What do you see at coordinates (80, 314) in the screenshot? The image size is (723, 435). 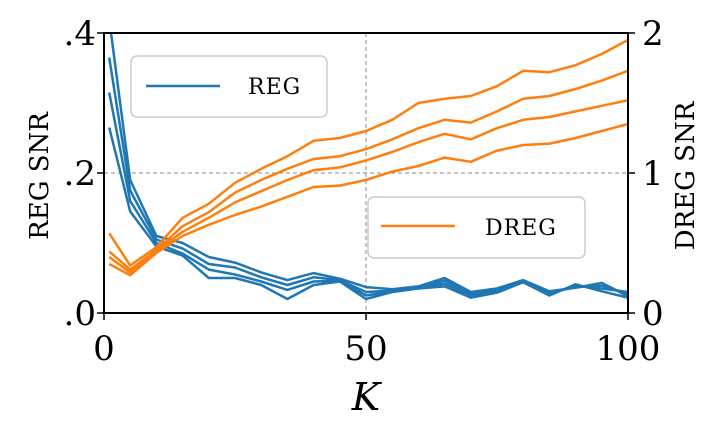 I see `y-left-tick-label: .0` at bounding box center [80, 314].